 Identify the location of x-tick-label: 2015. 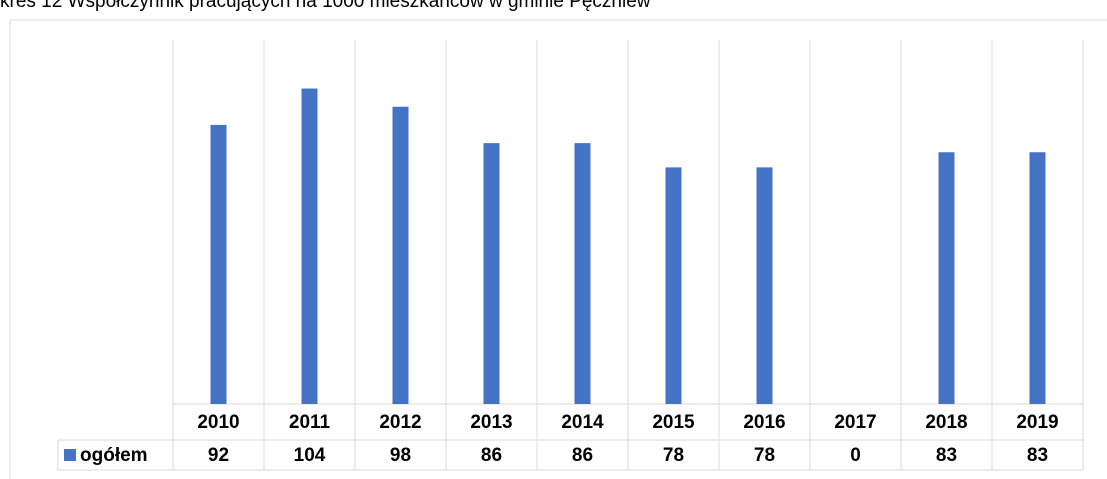
(673, 422).